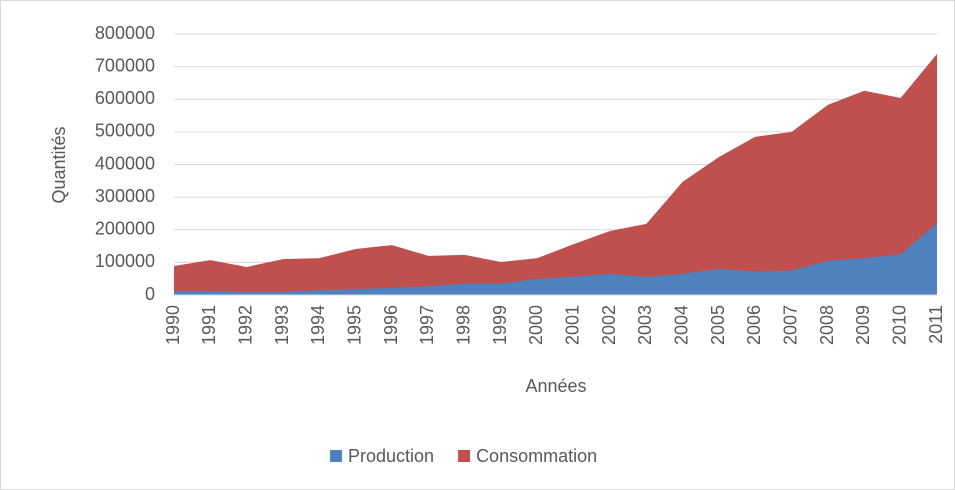  What do you see at coordinates (209, 325) in the screenshot?
I see `x-tick-label: 1991` at bounding box center [209, 325].